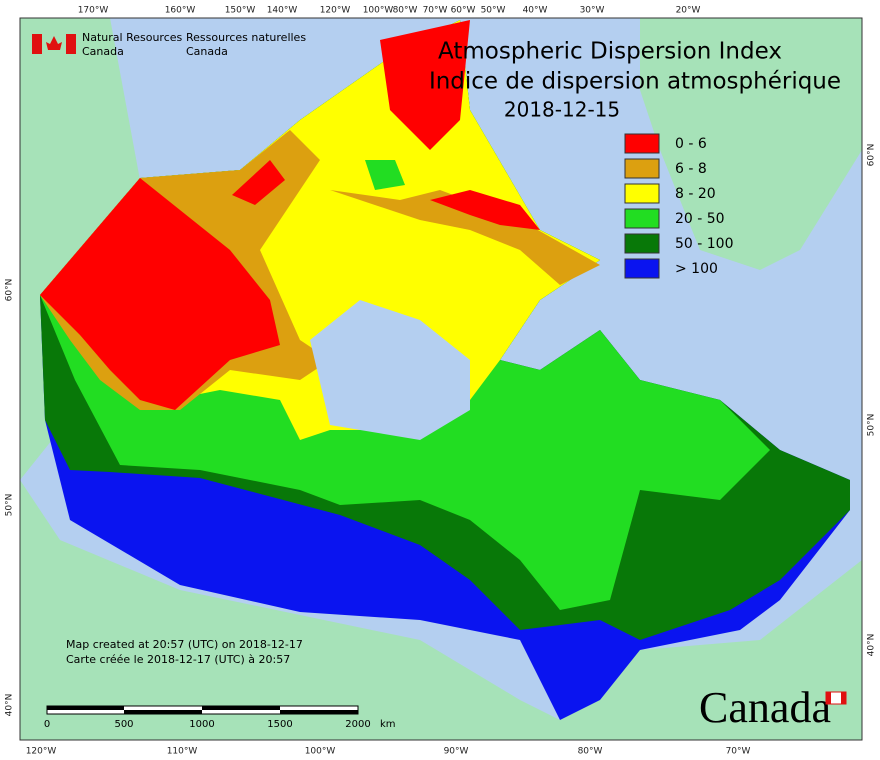  I want to click on footer-text: Map created at 20:57 (UTC) on 2018-12-17, so click(184, 644).